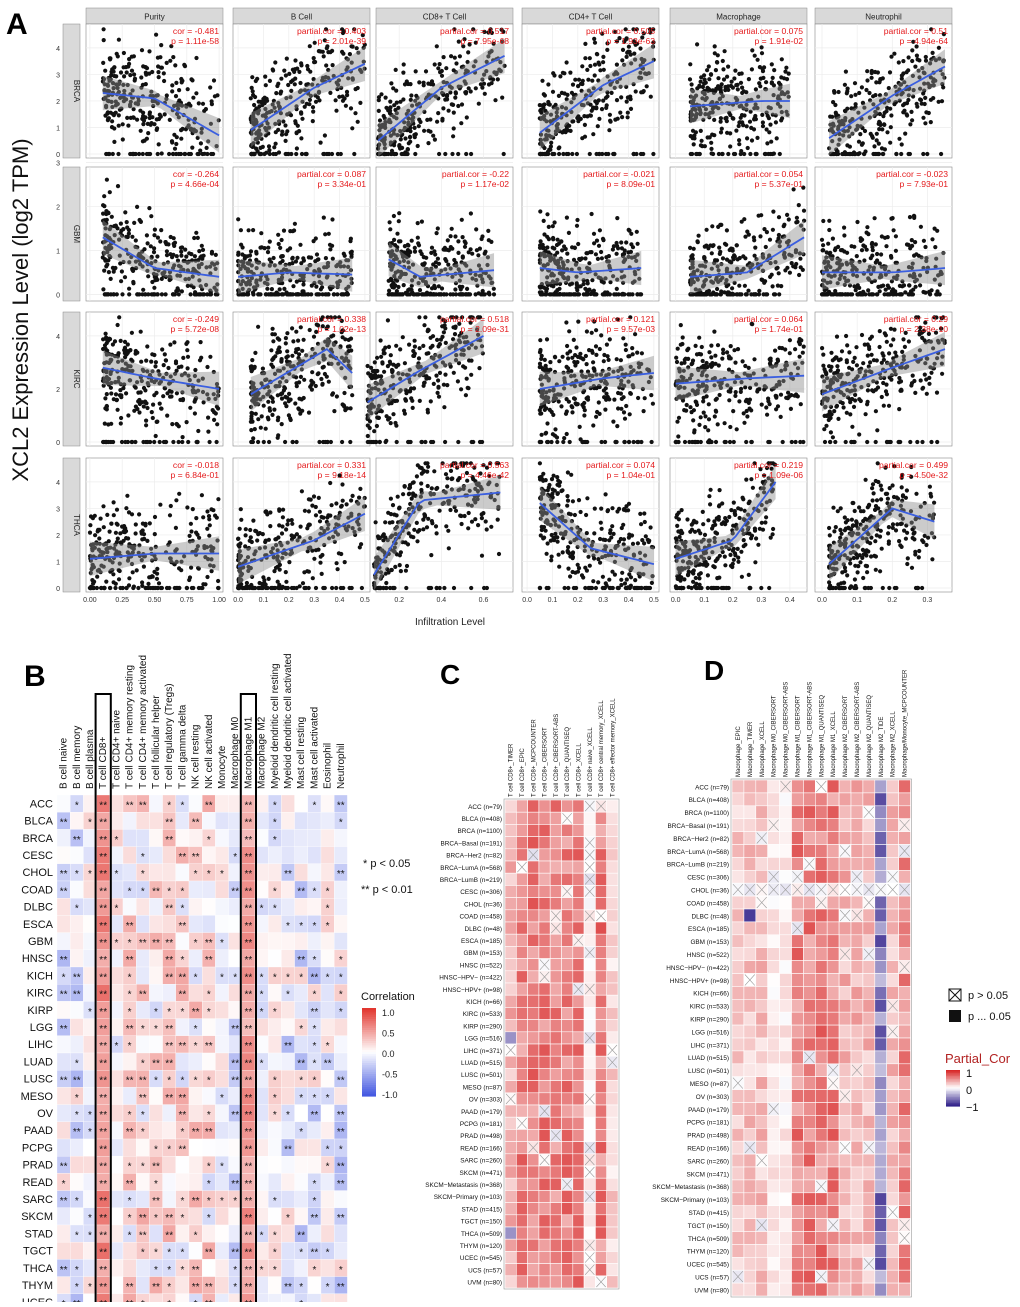 The height and width of the screenshot is (1307, 1020). I want to click on y-tick-label: 4, so click(58, 337).